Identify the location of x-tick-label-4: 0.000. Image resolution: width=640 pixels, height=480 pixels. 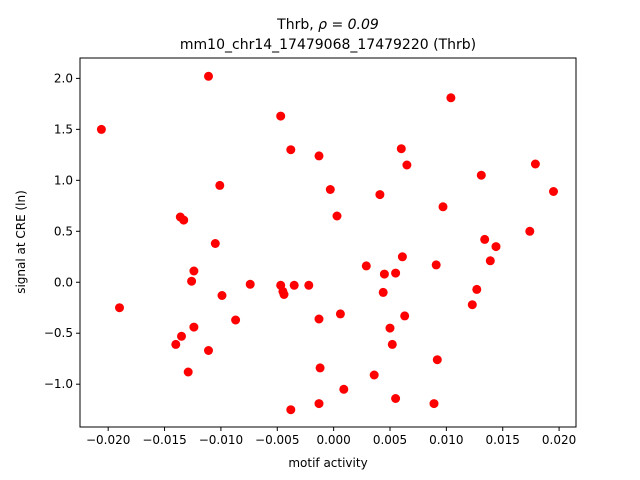
(333, 440).